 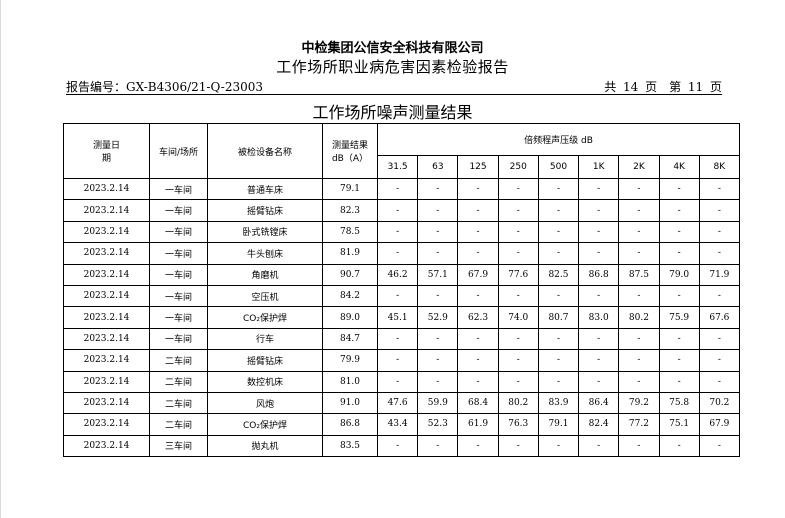 I want to click on cell-equipment: 角磨机, so click(x=265, y=274).